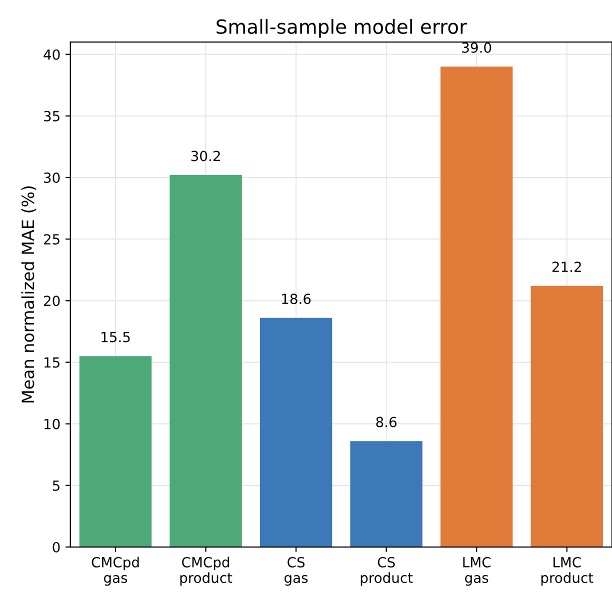 This screenshot has width=612, height=592. What do you see at coordinates (52, 54) in the screenshot?
I see `y-tick-label: 40` at bounding box center [52, 54].